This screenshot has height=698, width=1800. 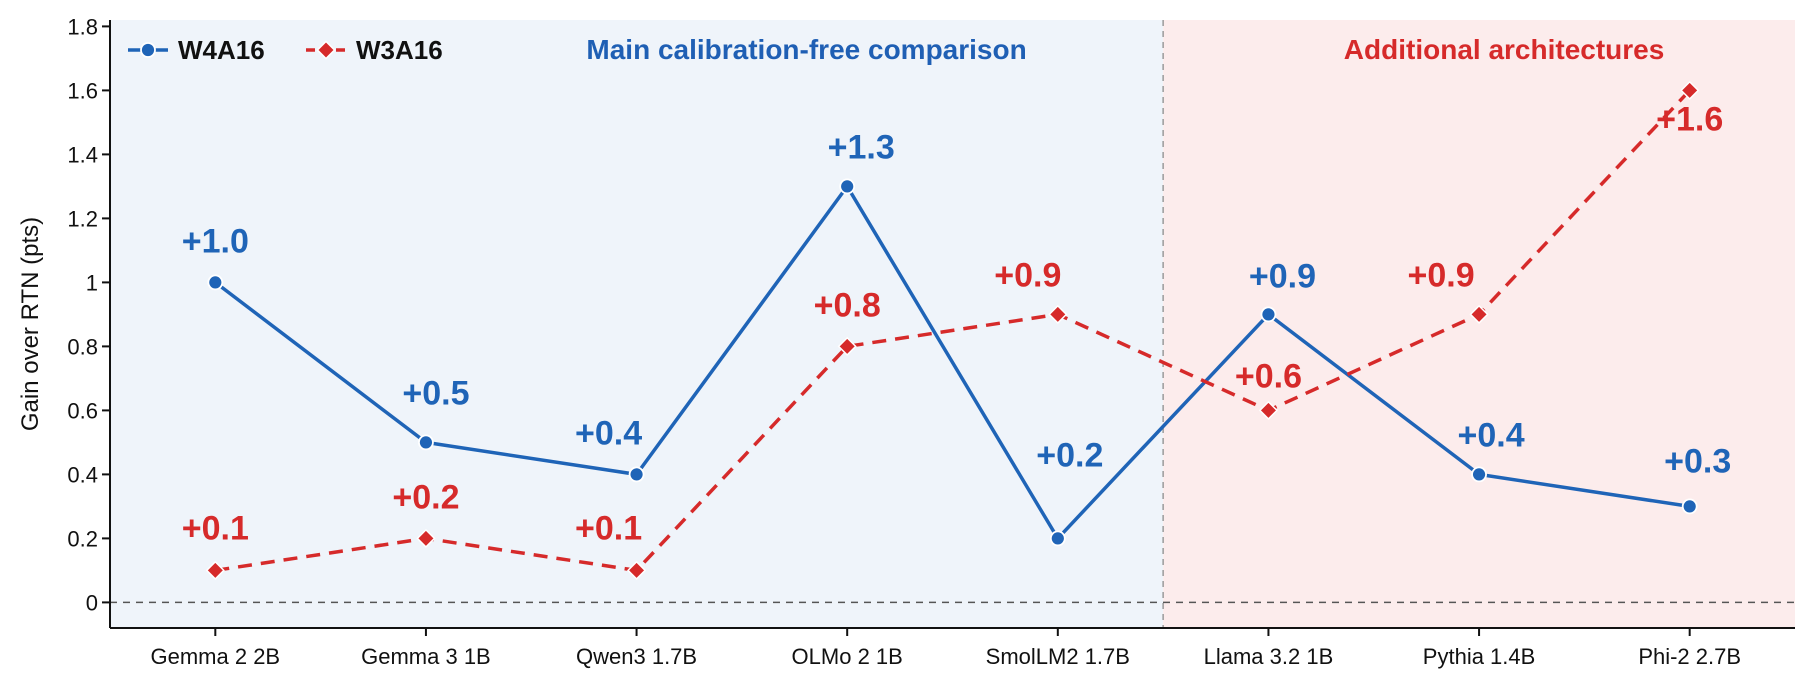 I want to click on x-tick-label: Pythia 1.4B, so click(x=1479, y=656).